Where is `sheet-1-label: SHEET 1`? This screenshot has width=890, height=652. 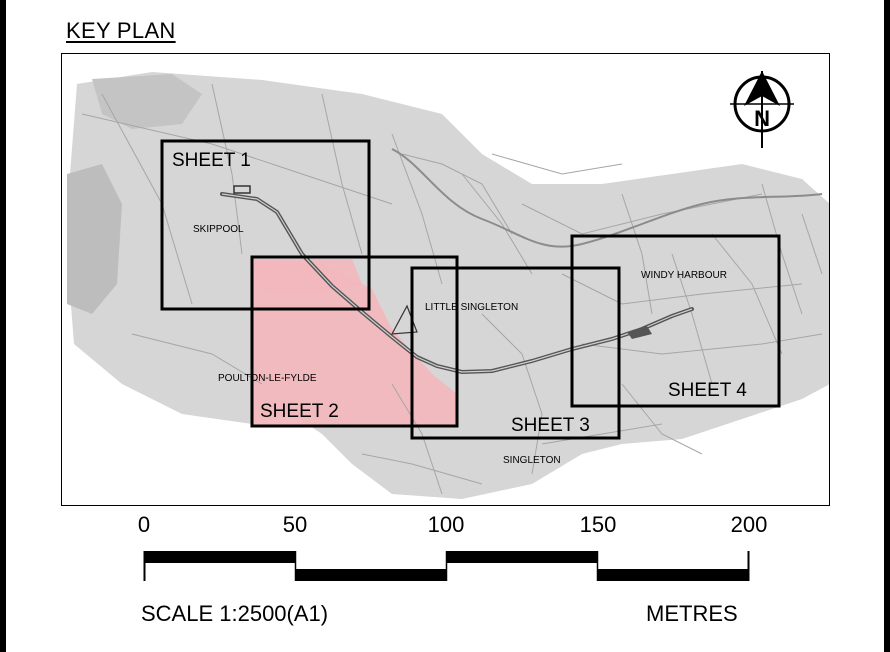 sheet-1-label: SHEET 1 is located at coordinates (211, 160).